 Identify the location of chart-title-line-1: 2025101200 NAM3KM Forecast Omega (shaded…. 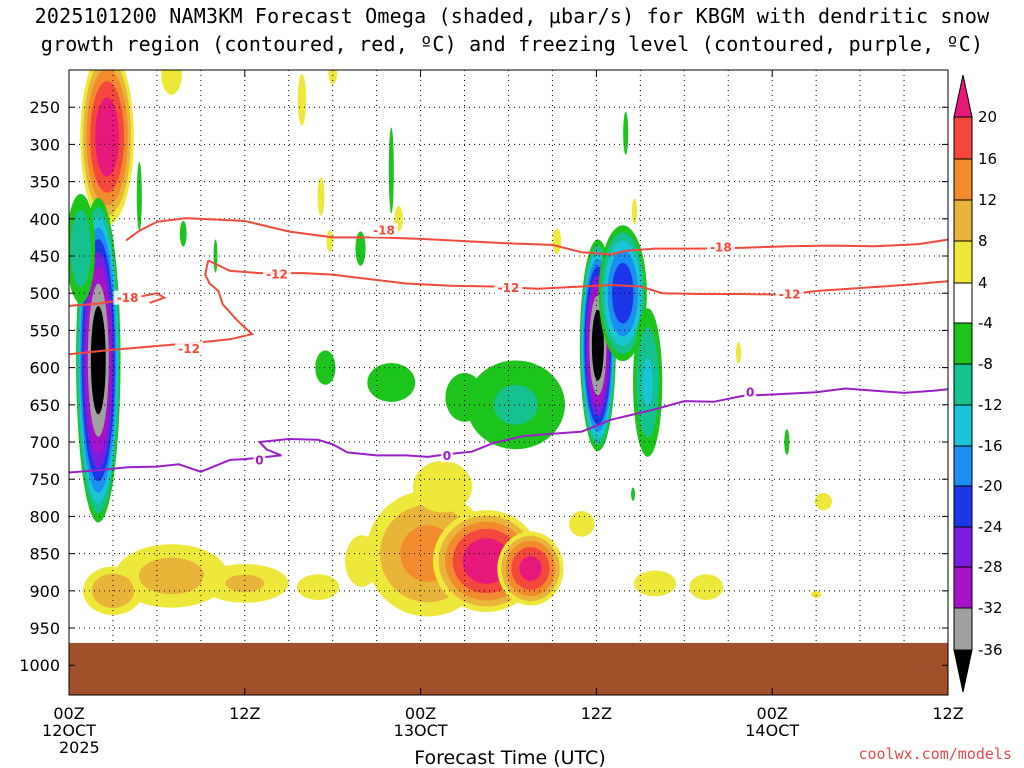
(512, 16).